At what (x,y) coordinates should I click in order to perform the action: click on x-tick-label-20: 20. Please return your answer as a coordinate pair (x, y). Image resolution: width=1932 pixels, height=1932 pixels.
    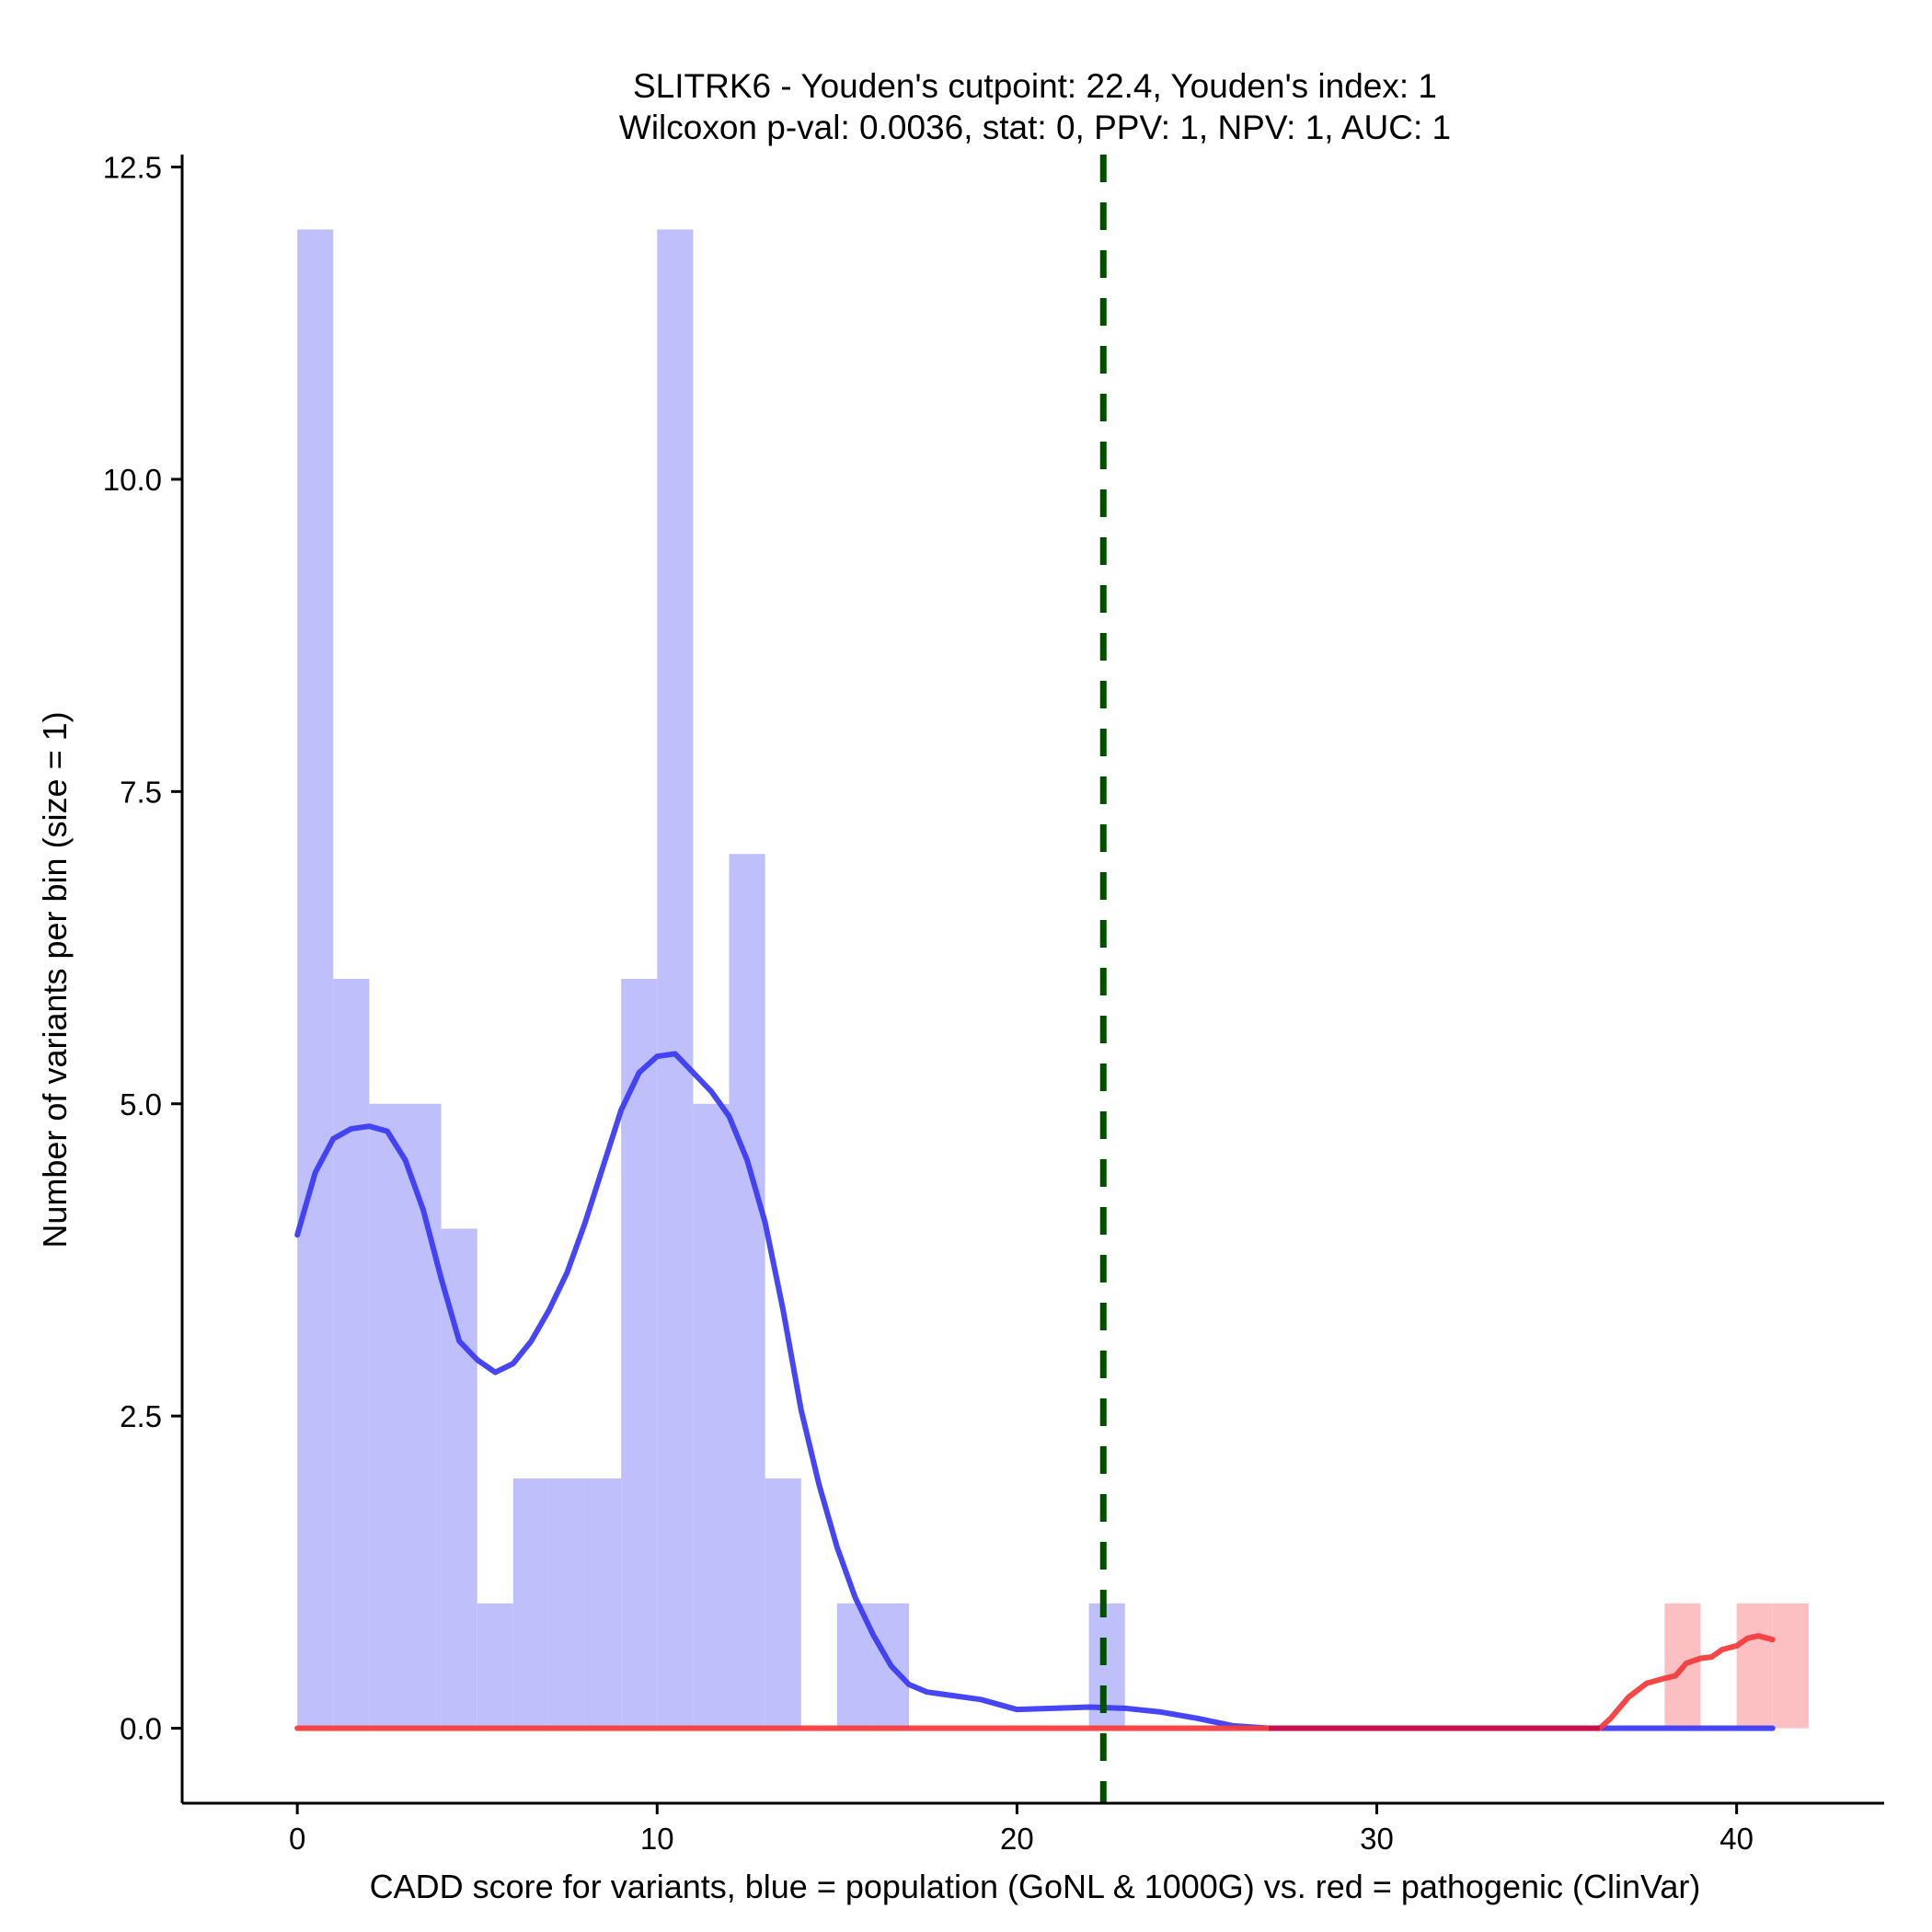
    Looking at the image, I should click on (1017, 1839).